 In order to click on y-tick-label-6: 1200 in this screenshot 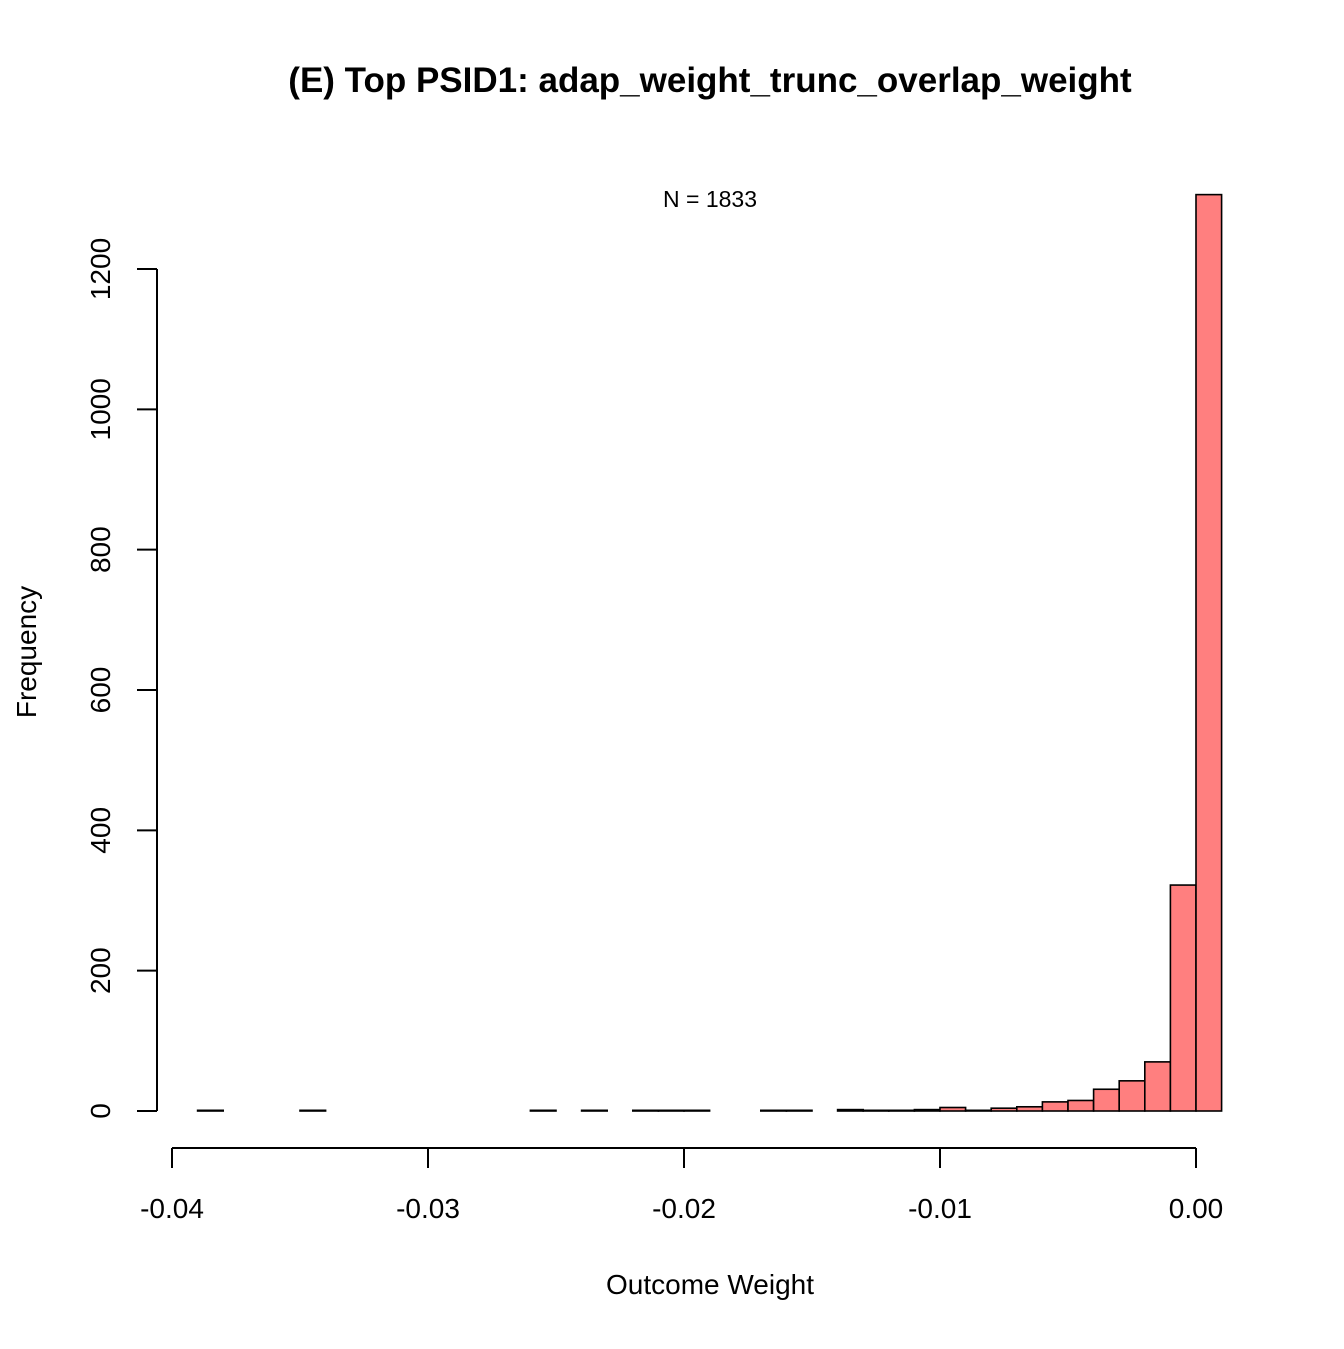, I will do `click(100, 269)`.